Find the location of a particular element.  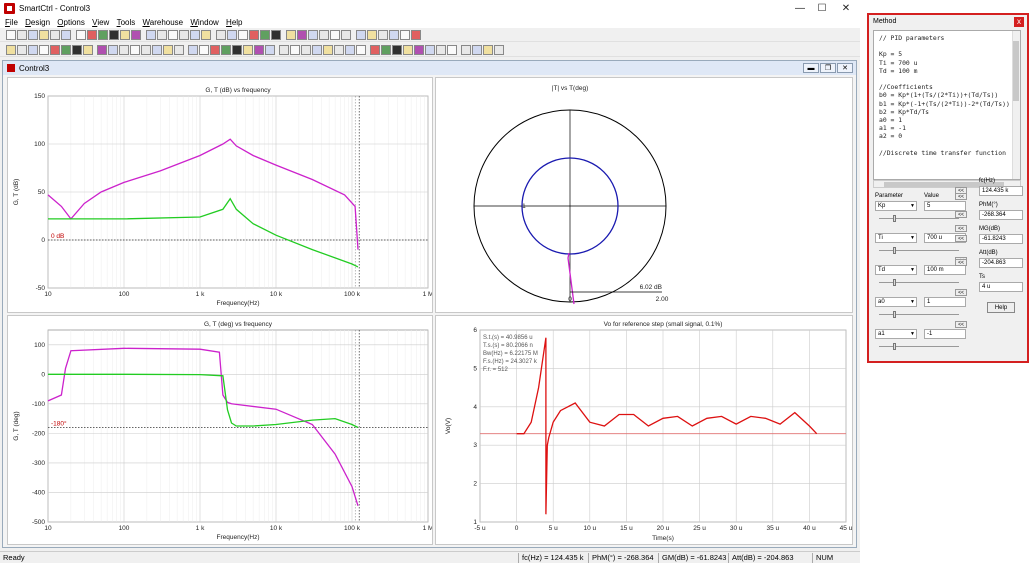

menu-window: Window is located at coordinates (204, 22).